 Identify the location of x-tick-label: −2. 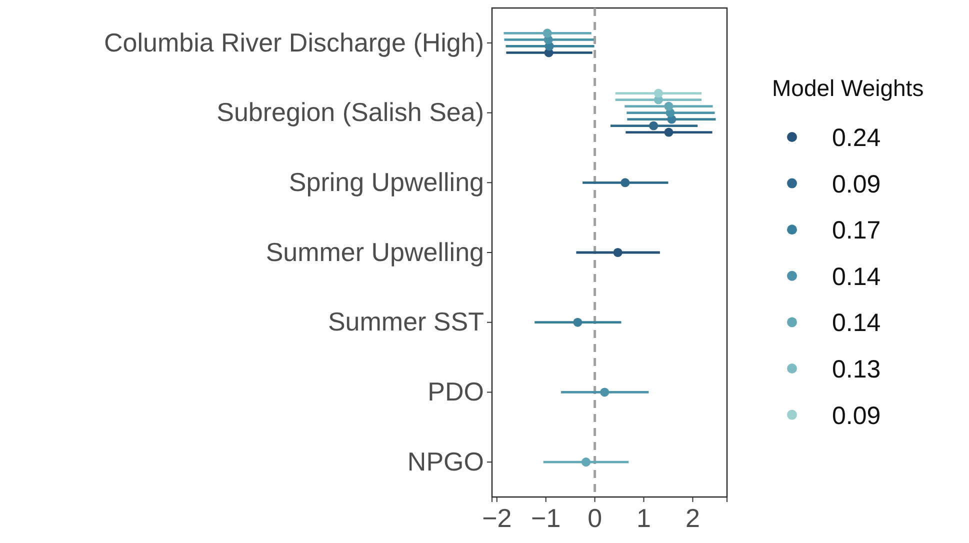
(497, 518).